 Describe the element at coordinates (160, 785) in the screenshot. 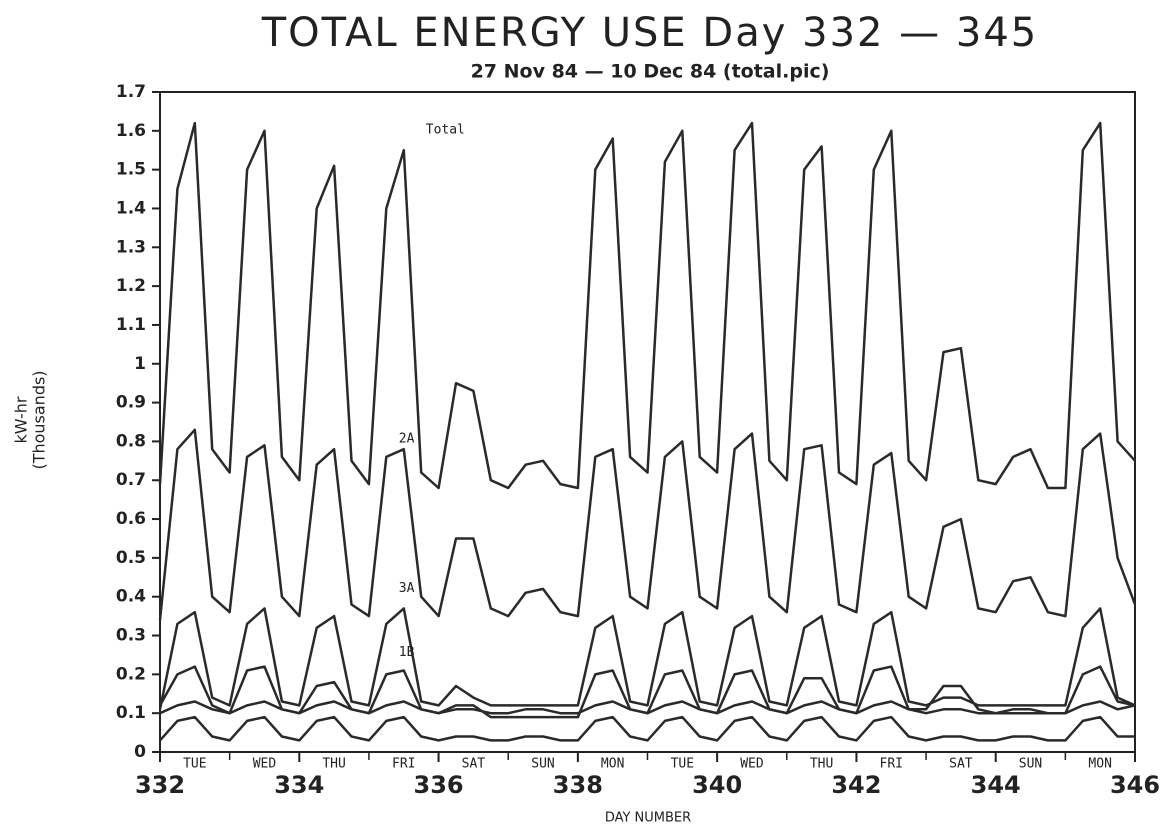

I see `x-tick-label: 332` at that location.